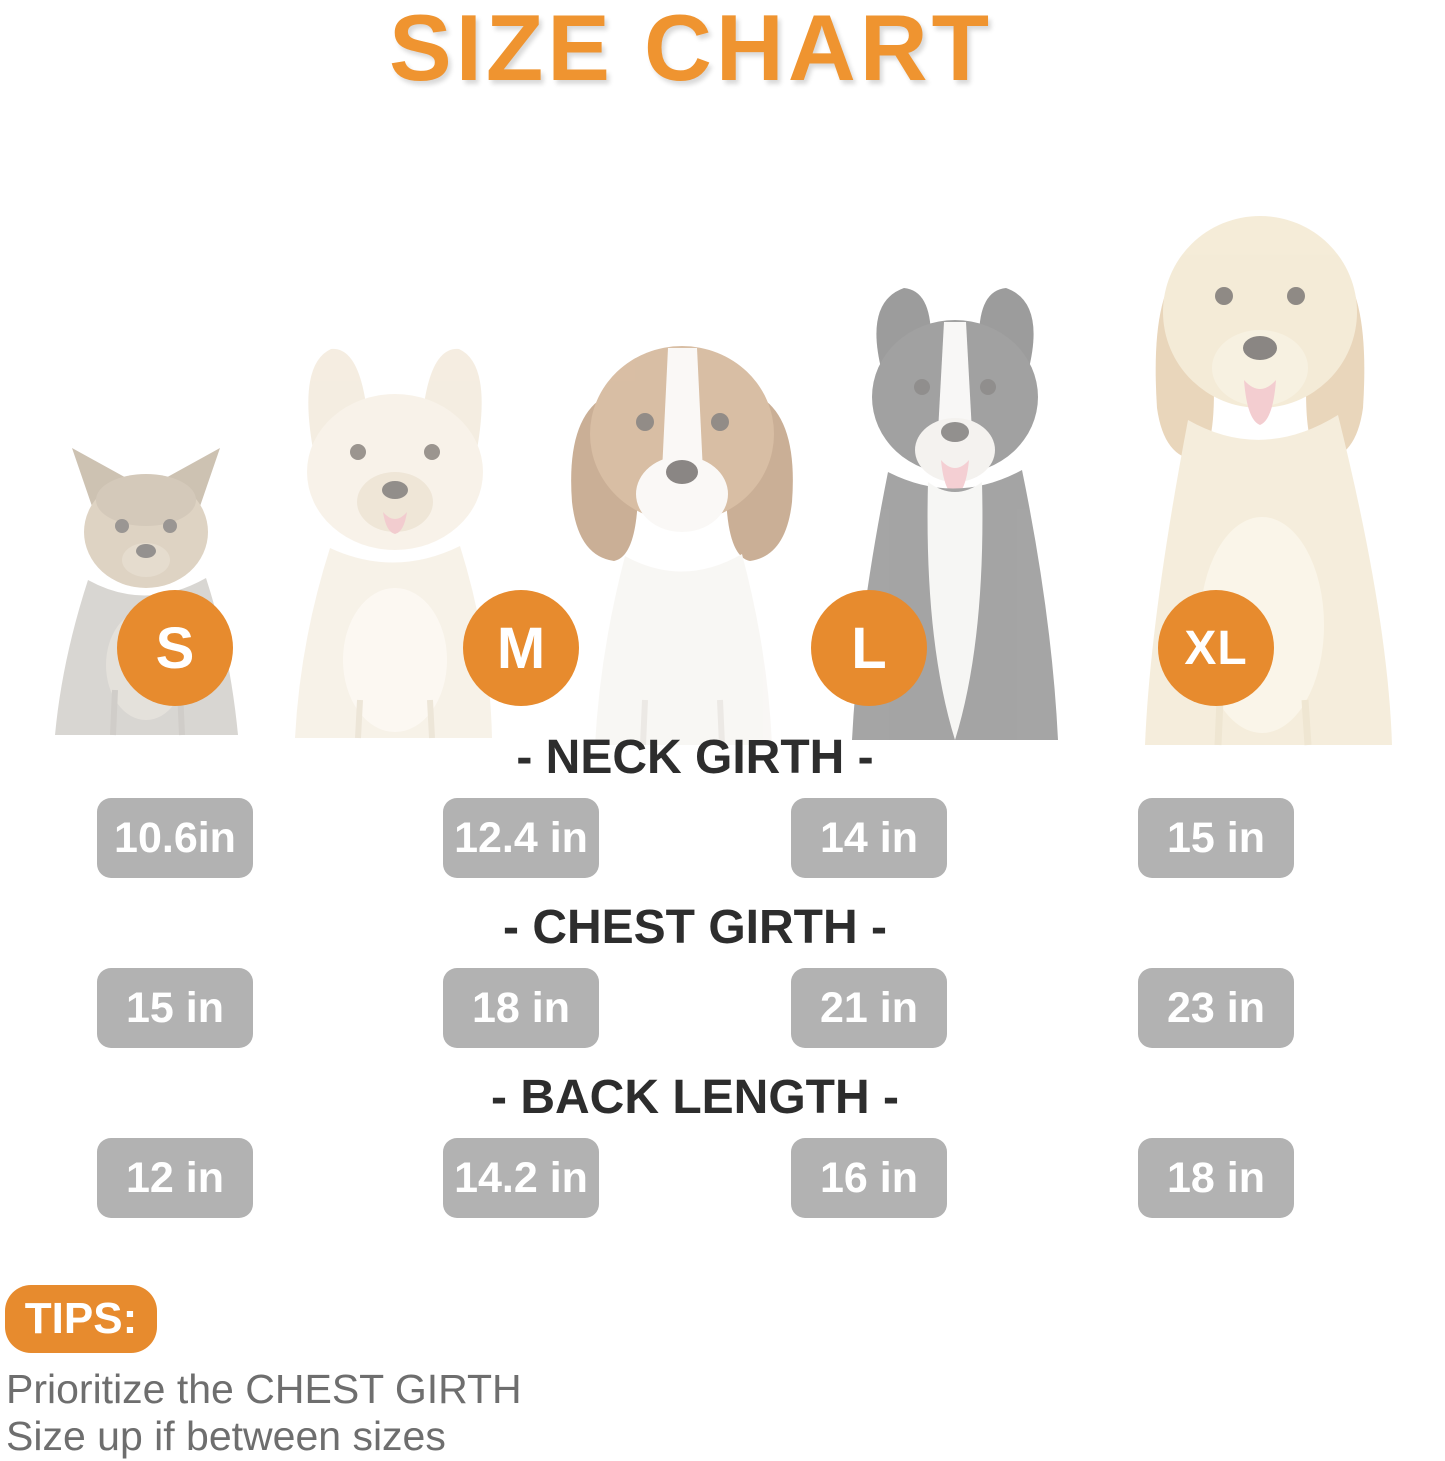  Describe the element at coordinates (175, 1008) in the screenshot. I see `chest-girth-value-s: 15 in` at that location.